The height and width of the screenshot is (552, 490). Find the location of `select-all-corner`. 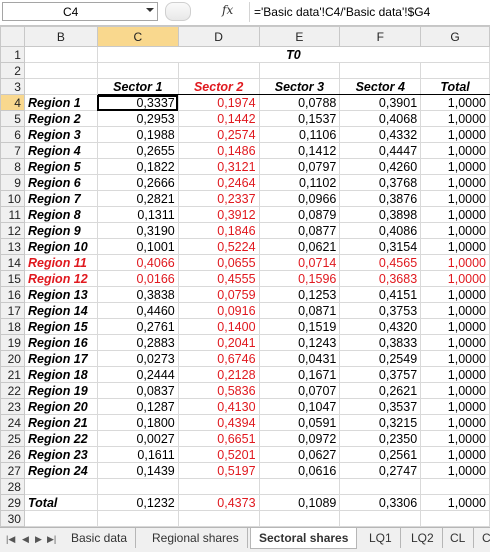

select-all-corner is located at coordinates (12, 36).